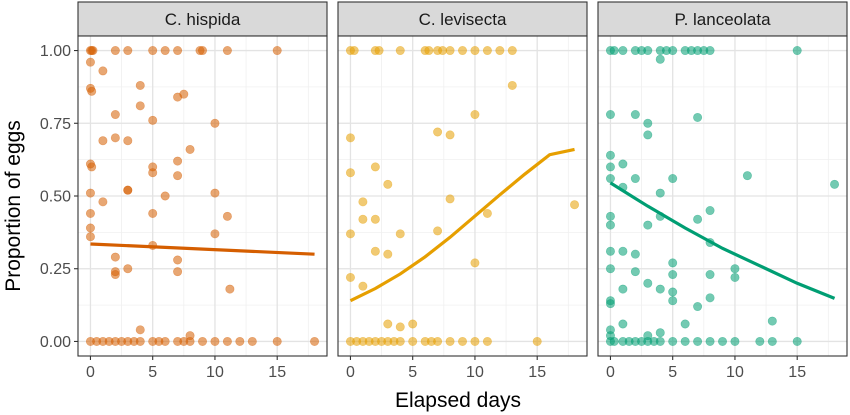 This screenshot has width=850, height=415. I want to click on y-tick-label: 0.50, so click(55, 197).